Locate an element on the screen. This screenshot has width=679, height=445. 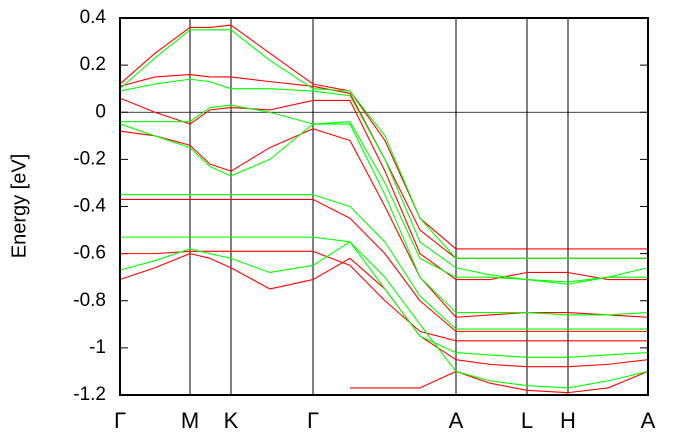
y-tick-label: 0 is located at coordinates (100, 111).